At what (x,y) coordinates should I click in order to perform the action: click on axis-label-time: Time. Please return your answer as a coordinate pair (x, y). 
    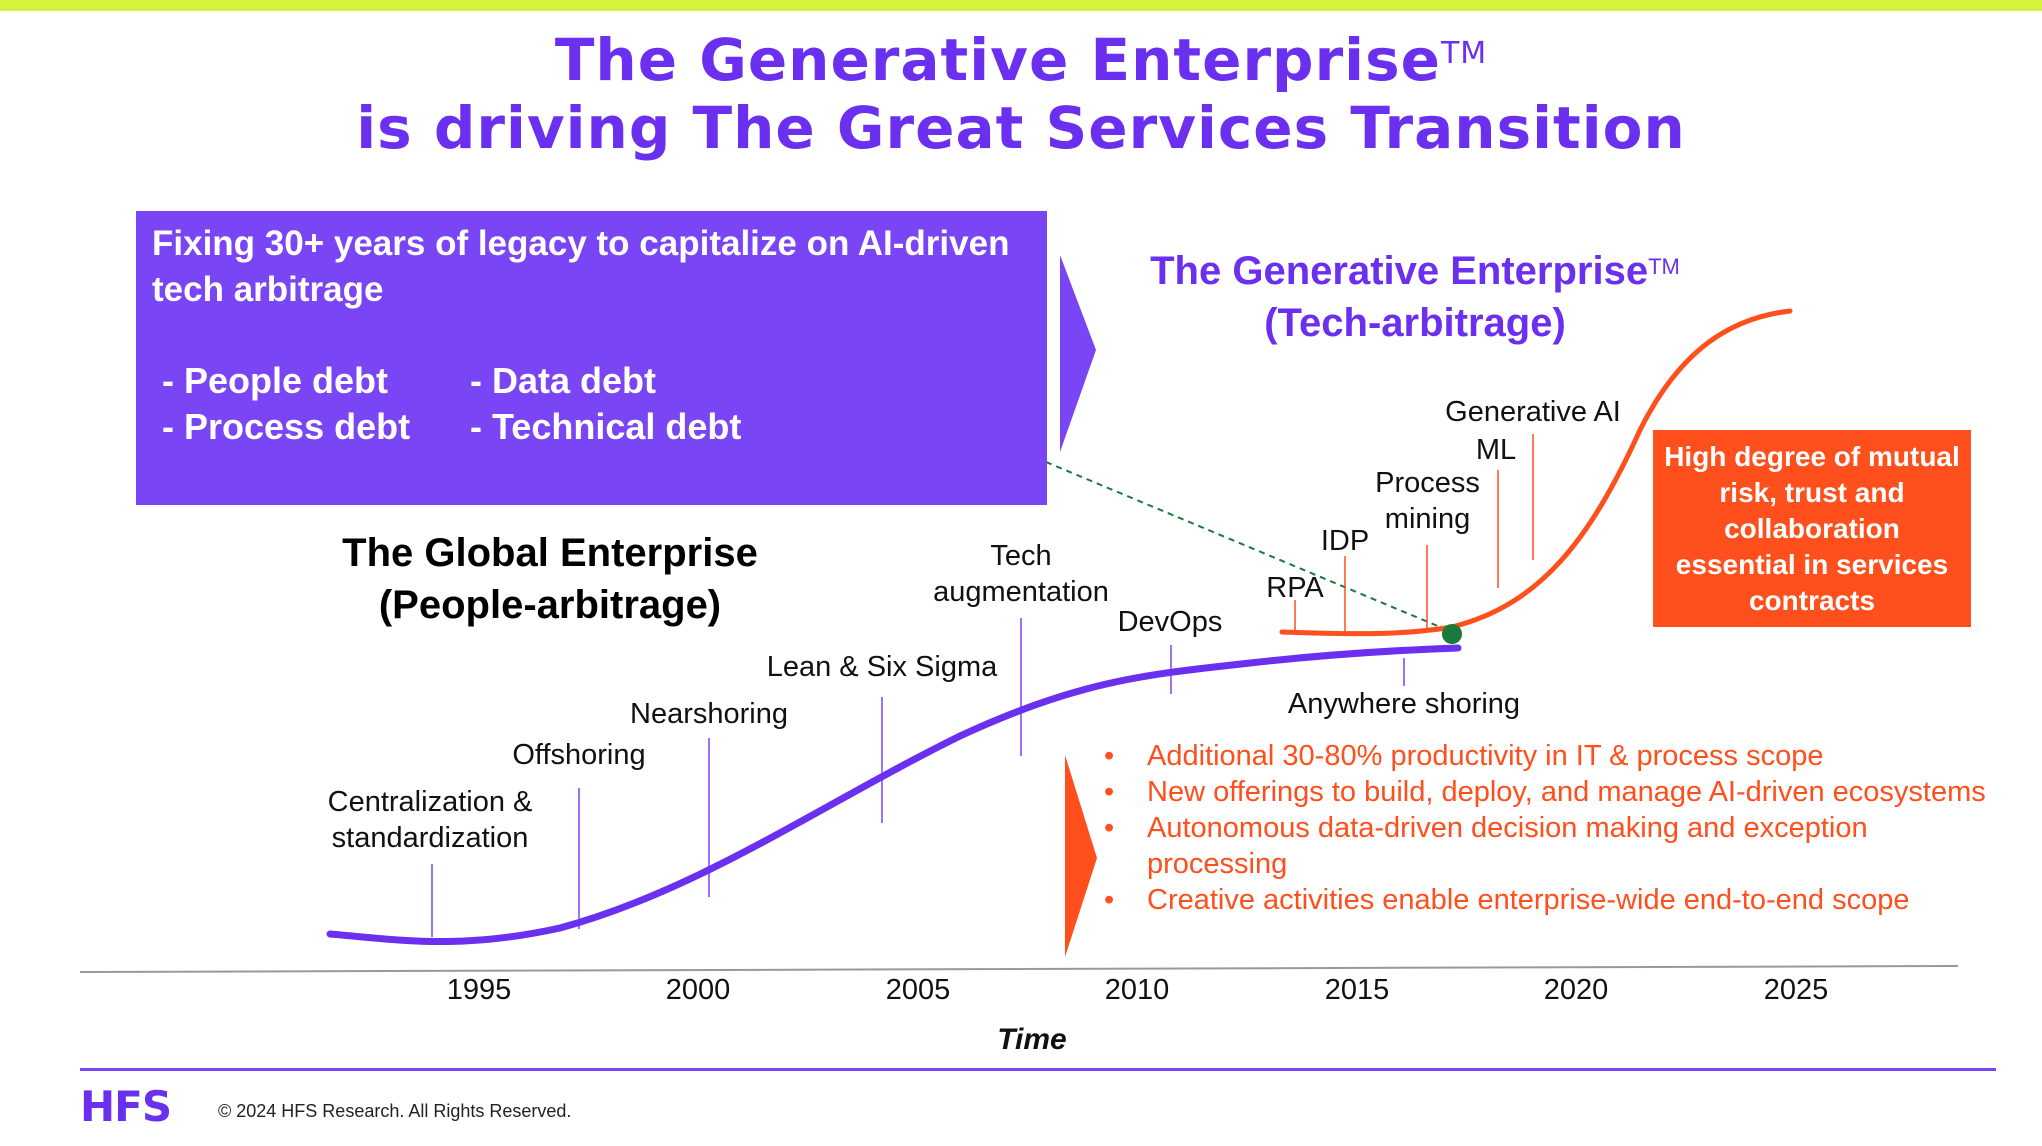
    Looking at the image, I should click on (1032, 1039).